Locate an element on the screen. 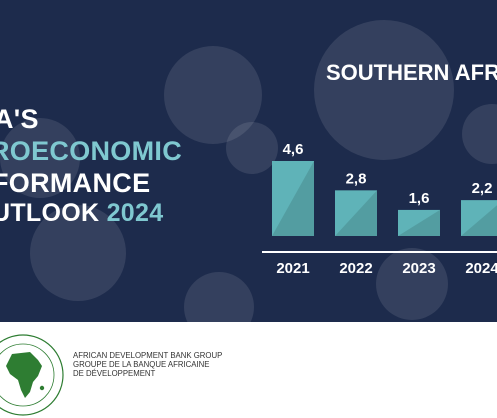  title-line-4: UTLOOK 2024 is located at coordinates (81, 213).